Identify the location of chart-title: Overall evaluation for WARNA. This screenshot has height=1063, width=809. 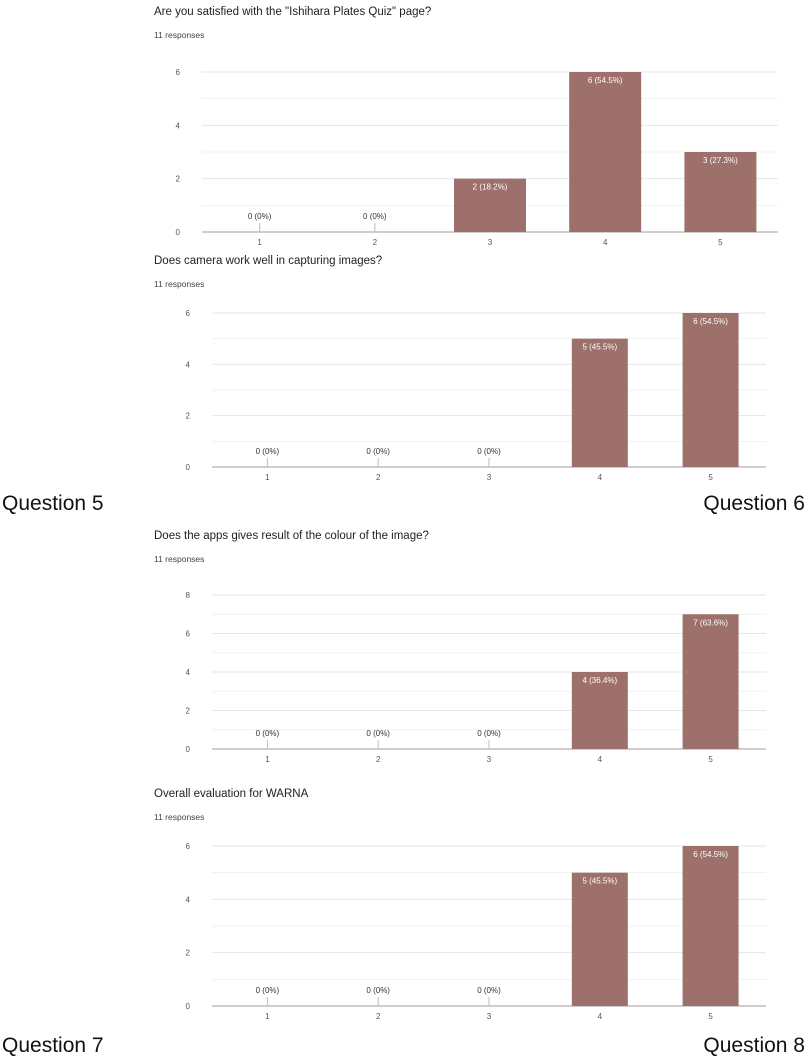
(231, 794).